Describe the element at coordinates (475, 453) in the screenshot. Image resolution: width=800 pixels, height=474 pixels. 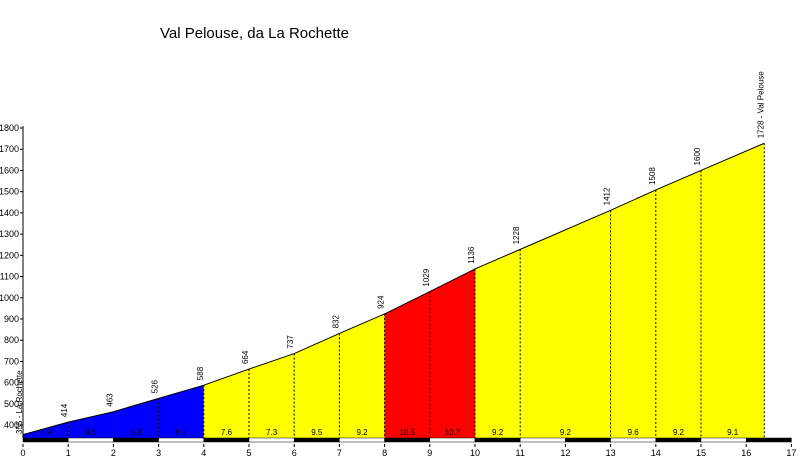
I see `x-tick-label: 10` at that location.